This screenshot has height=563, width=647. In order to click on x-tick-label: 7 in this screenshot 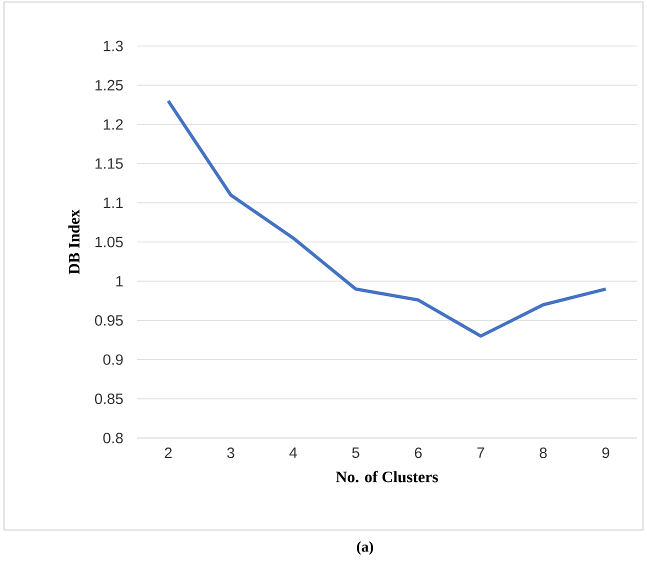, I will do `click(480, 453)`.